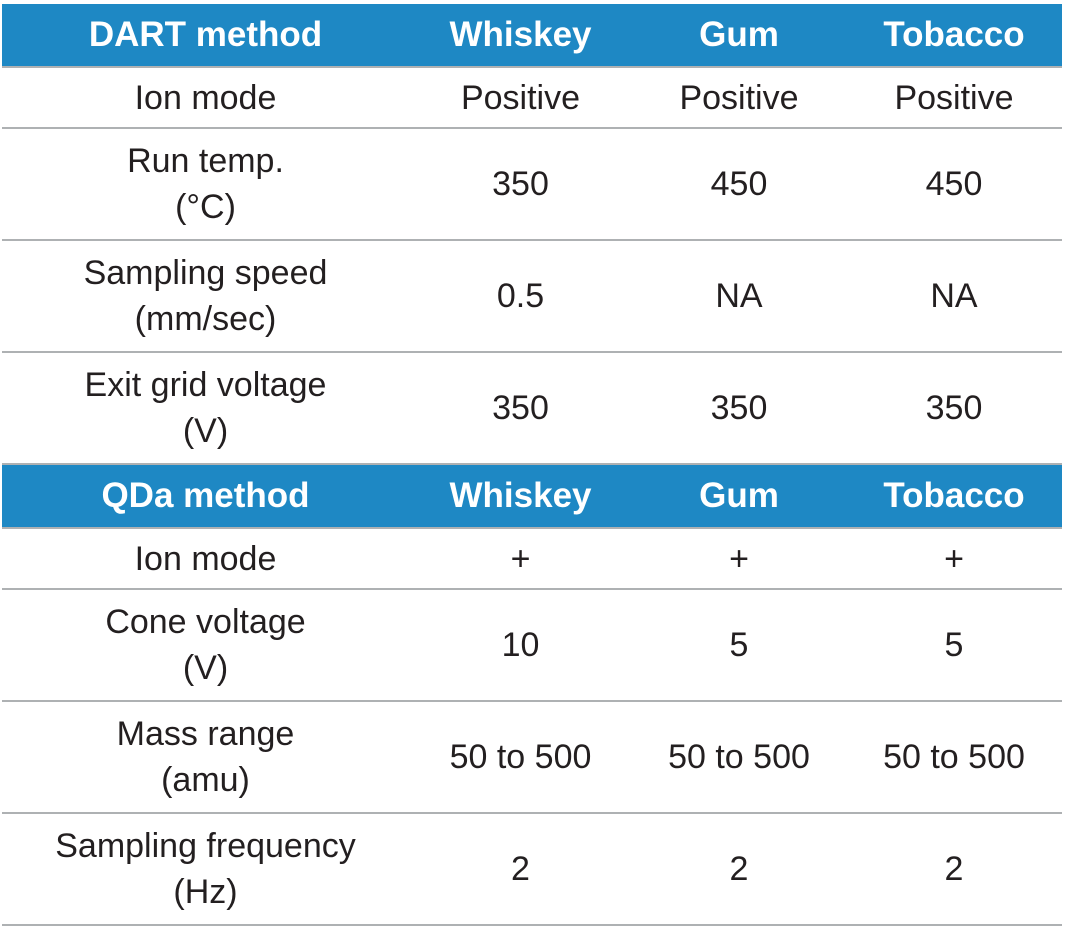 This screenshot has height=926, width=1067. What do you see at coordinates (520, 296) in the screenshot?
I see `cell-value: 0.5` at bounding box center [520, 296].